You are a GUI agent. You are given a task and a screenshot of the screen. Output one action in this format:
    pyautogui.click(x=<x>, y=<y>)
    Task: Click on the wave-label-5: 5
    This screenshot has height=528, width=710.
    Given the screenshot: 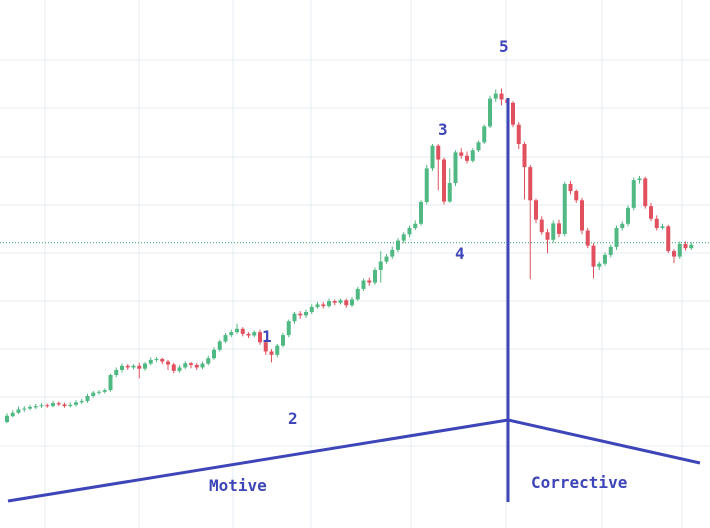 What is the action you would take?
    pyautogui.click(x=504, y=46)
    